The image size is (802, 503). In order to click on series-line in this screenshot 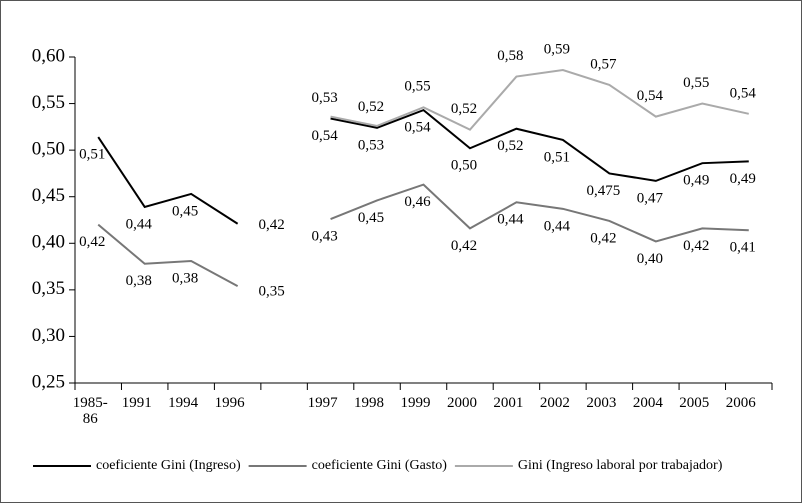, I will do `click(539, 100)`.